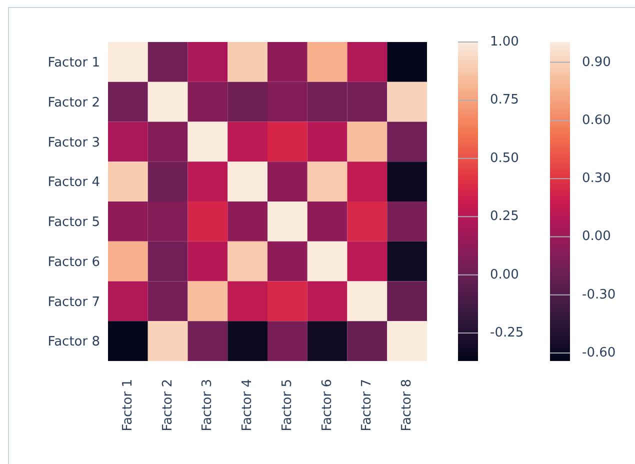  Describe the element at coordinates (74, 182) in the screenshot. I see `y-tick-label: Factor 4` at that location.